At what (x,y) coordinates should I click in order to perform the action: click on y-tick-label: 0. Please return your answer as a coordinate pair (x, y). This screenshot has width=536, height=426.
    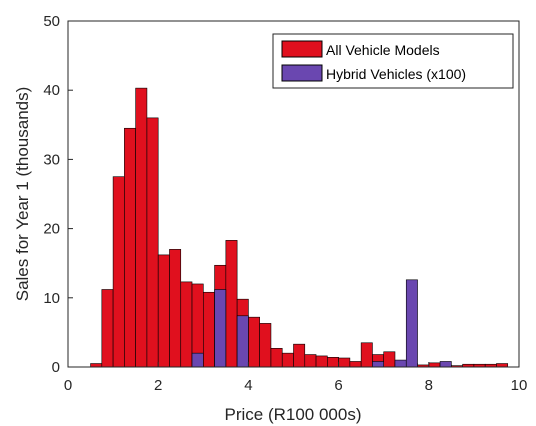
    Looking at the image, I should click on (56, 367).